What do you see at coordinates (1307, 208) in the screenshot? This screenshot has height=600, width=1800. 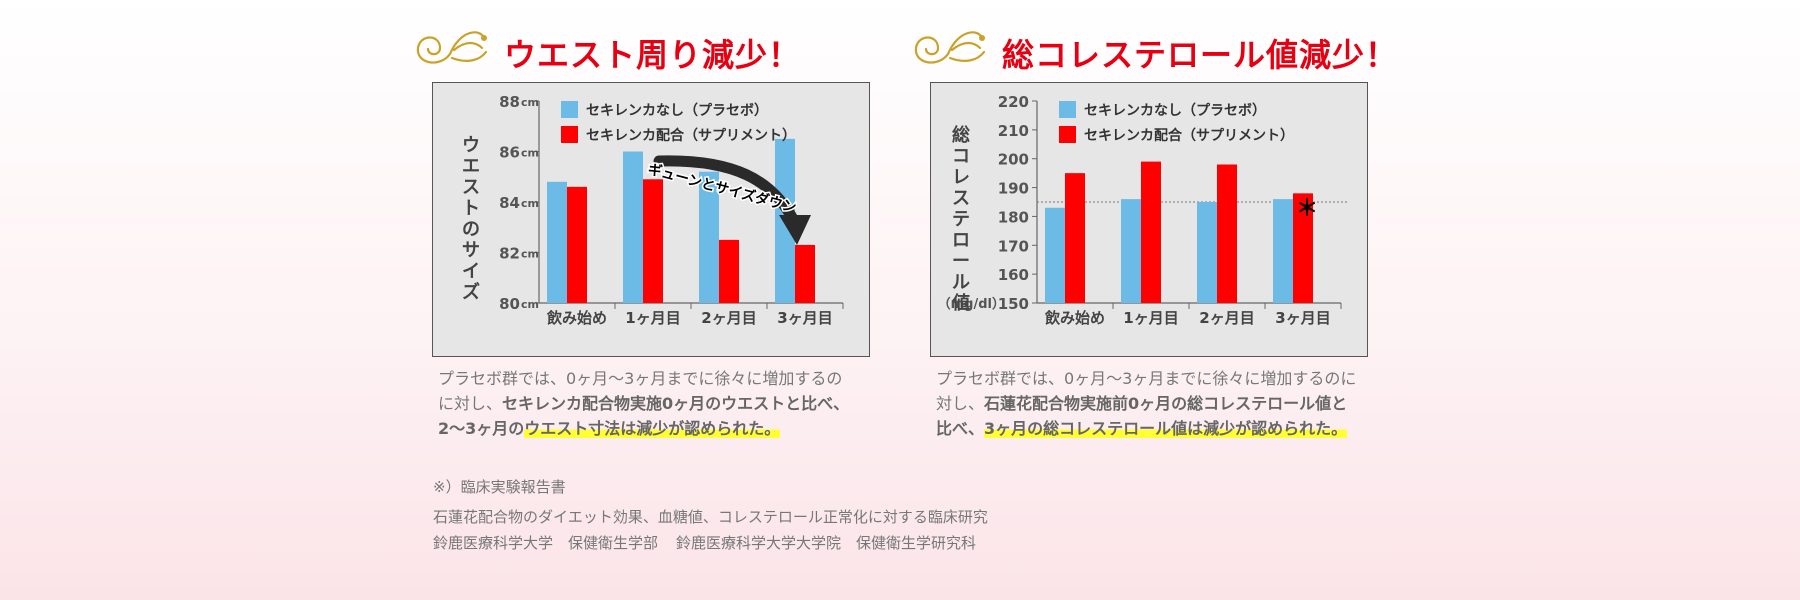 I see `significance-marker: ＊` at bounding box center [1307, 208].